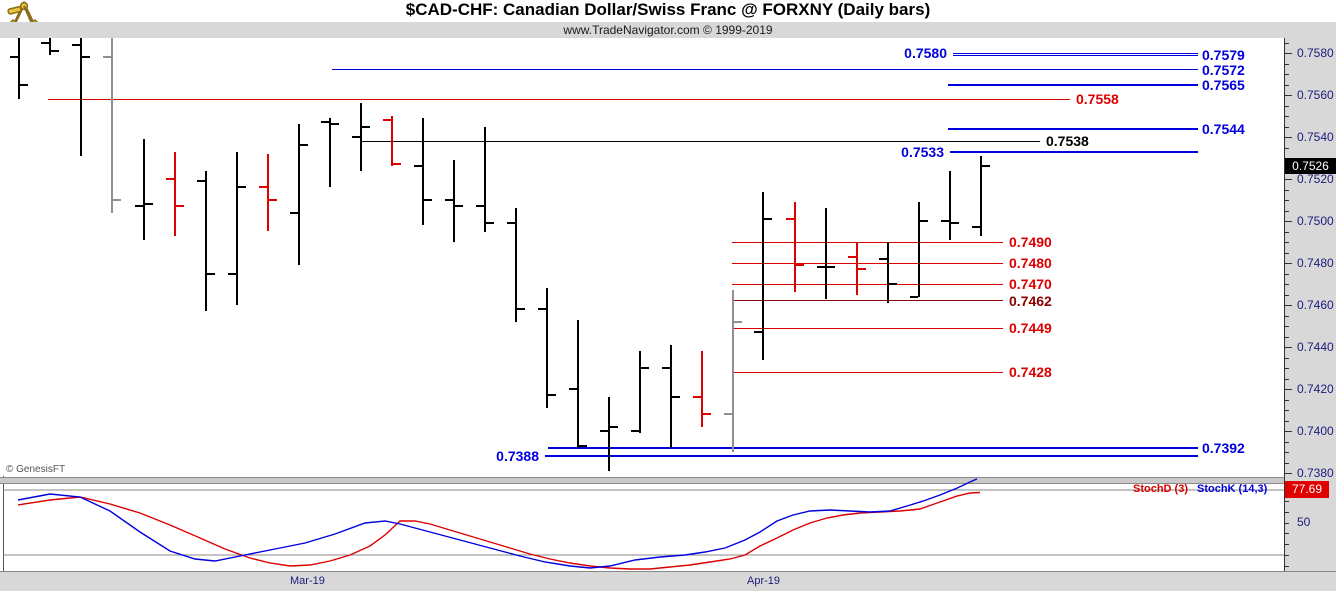  Describe the element at coordinates (1223, 128) in the screenshot. I see `price-level-label: 0.7544` at that location.